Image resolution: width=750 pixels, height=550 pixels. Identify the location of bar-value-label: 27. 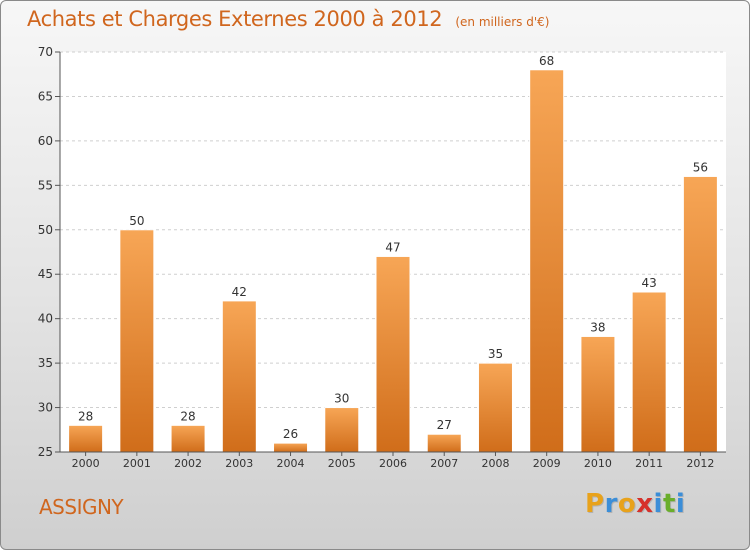
(444, 425).